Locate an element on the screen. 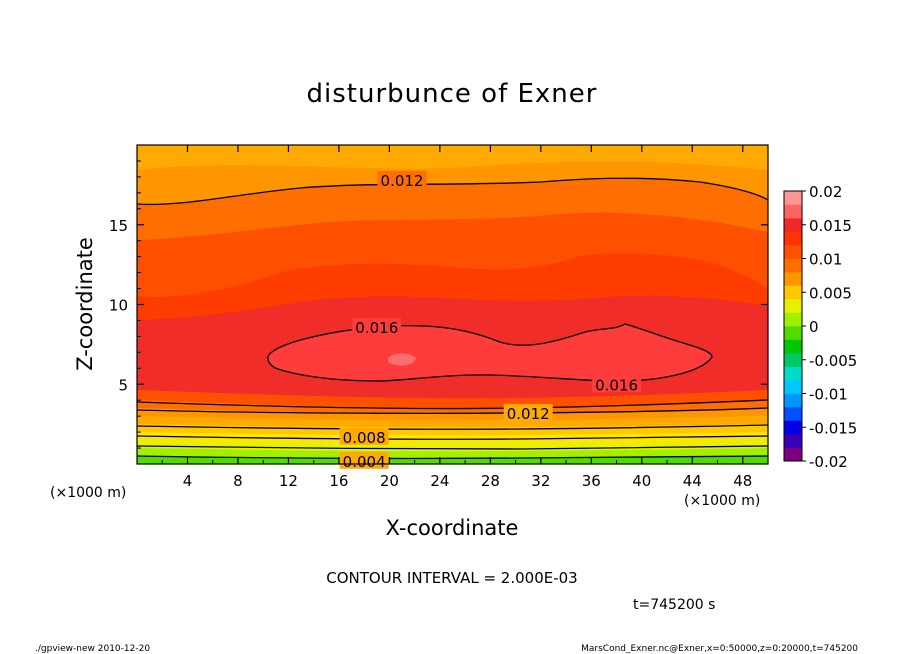 The height and width of the screenshot is (654, 904). contour-line-0.012-low is located at coordinates (452, 411).